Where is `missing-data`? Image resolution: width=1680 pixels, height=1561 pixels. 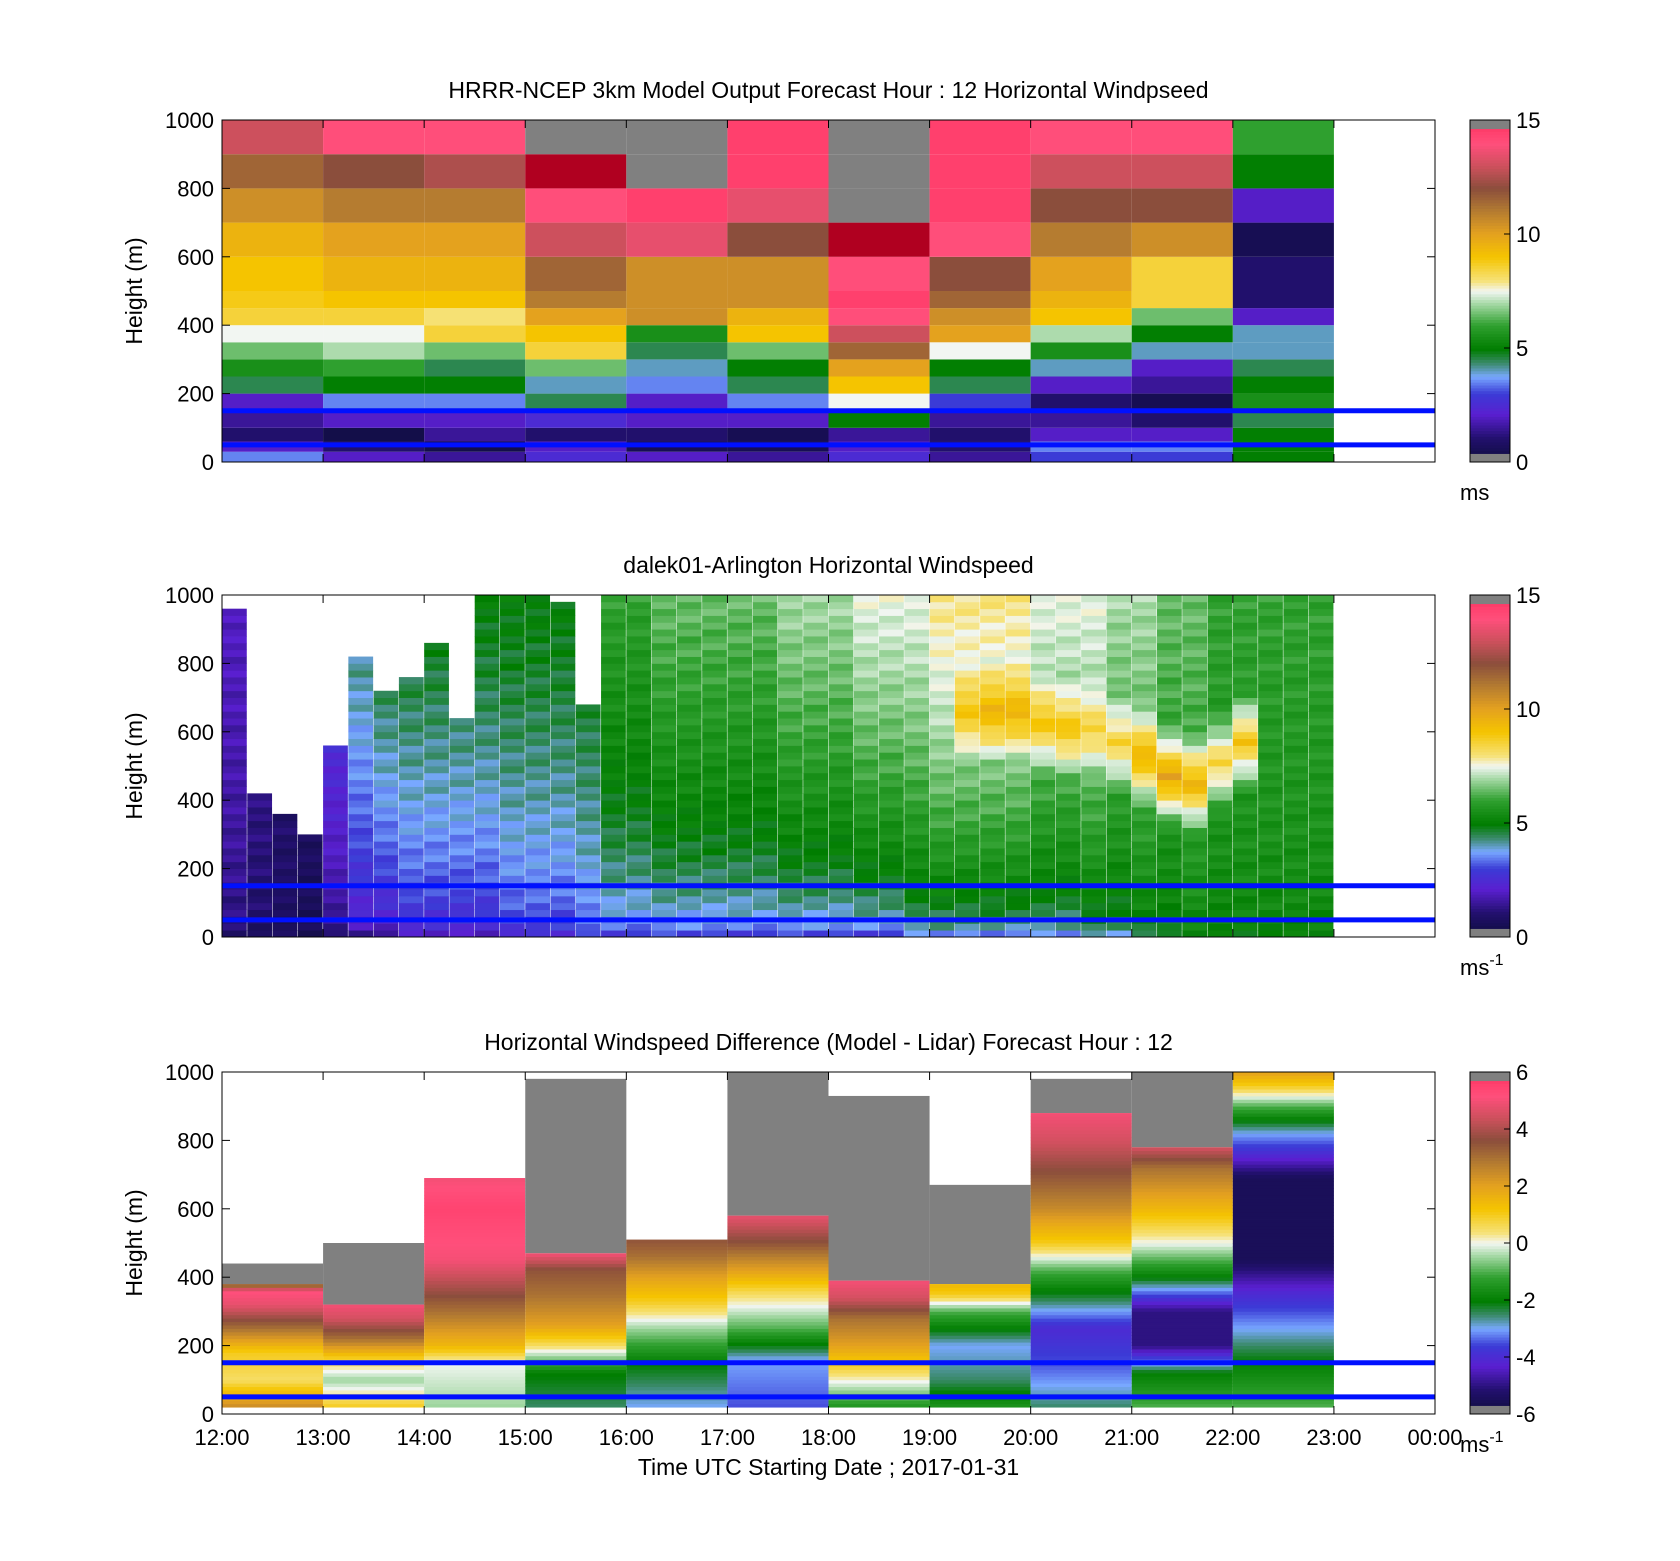 missing-data is located at coordinates (576, 1166).